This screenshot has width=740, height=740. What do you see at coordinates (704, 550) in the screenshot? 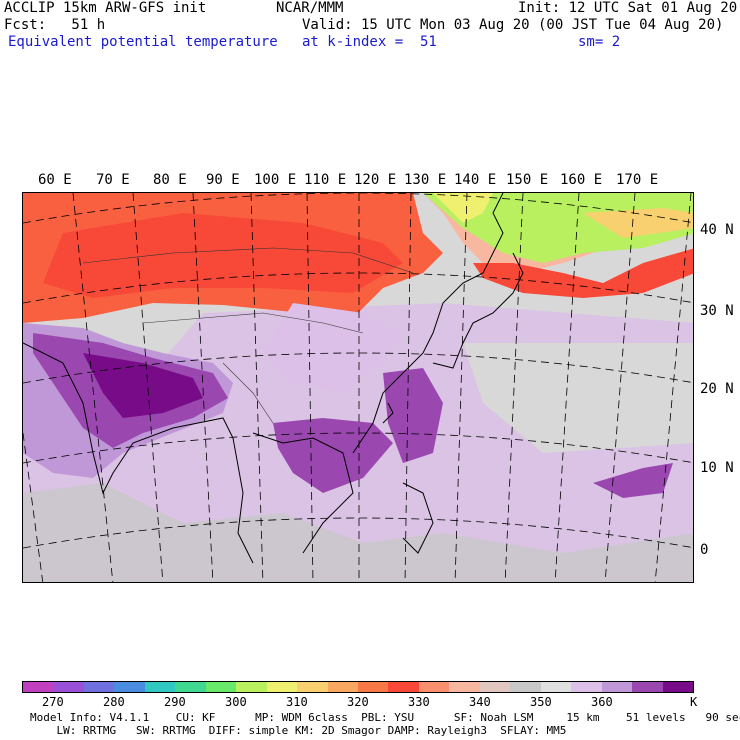
I see `lat-label: 0` at bounding box center [704, 550].